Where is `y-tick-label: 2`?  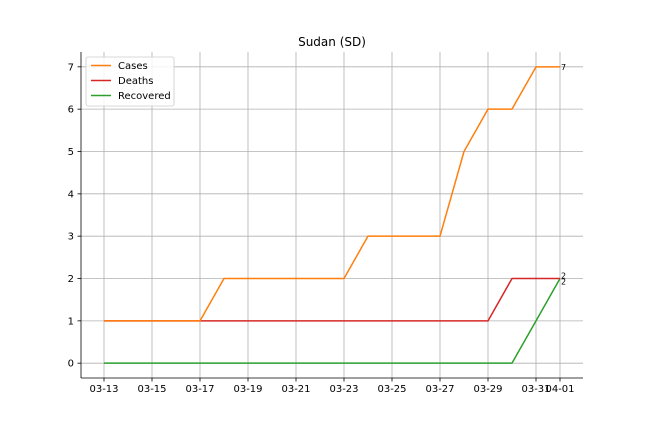
y-tick-label: 2 is located at coordinates (71, 279).